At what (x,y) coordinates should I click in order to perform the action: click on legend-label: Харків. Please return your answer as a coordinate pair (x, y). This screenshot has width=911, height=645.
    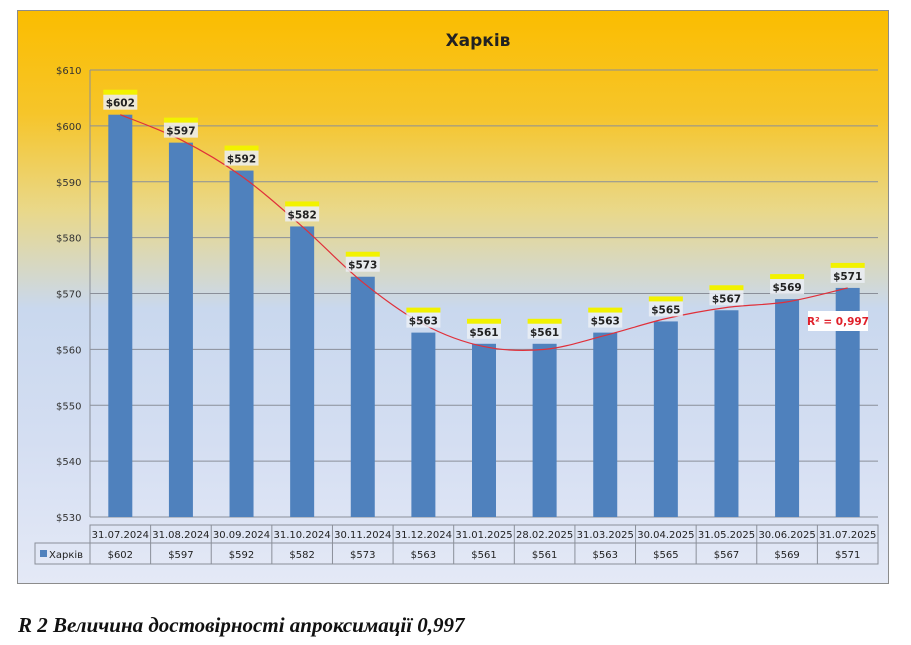
    Looking at the image, I should click on (66, 555).